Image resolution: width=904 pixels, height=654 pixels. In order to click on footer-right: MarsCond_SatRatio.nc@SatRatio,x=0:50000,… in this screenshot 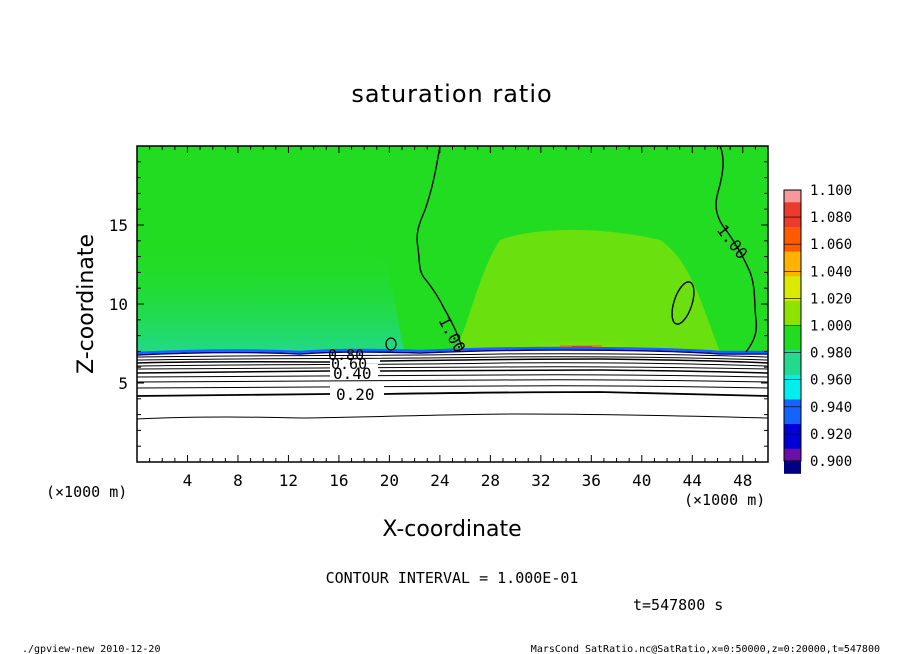, I will do `click(705, 649)`.